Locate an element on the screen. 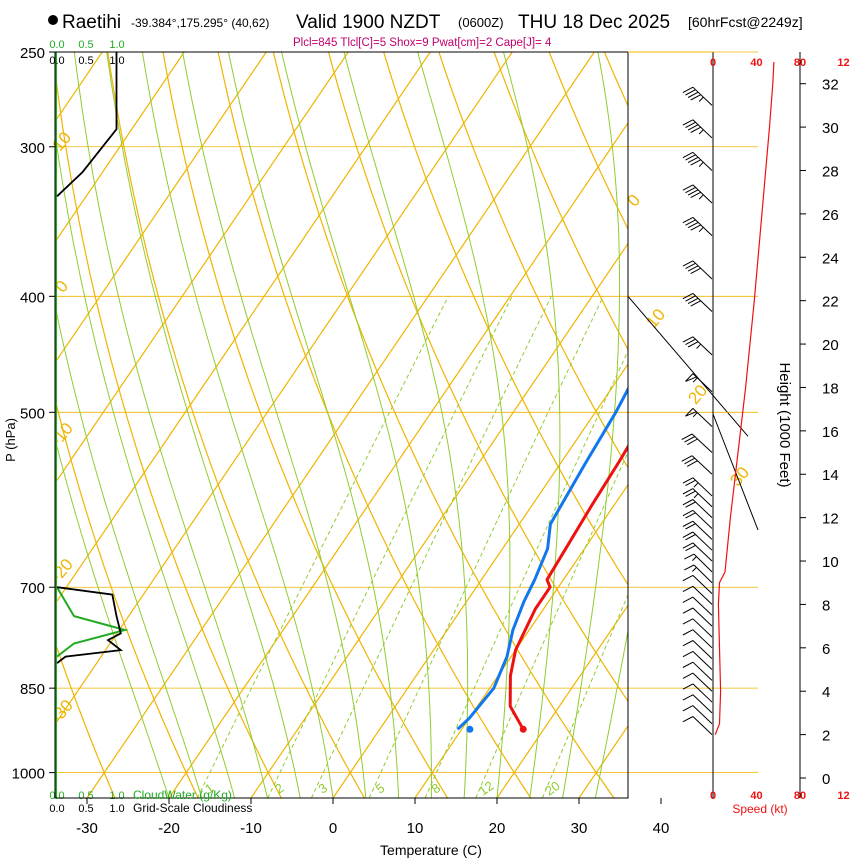 The width and height of the screenshot is (850, 860). speed-top-tick-label: 0 is located at coordinates (713, 63).